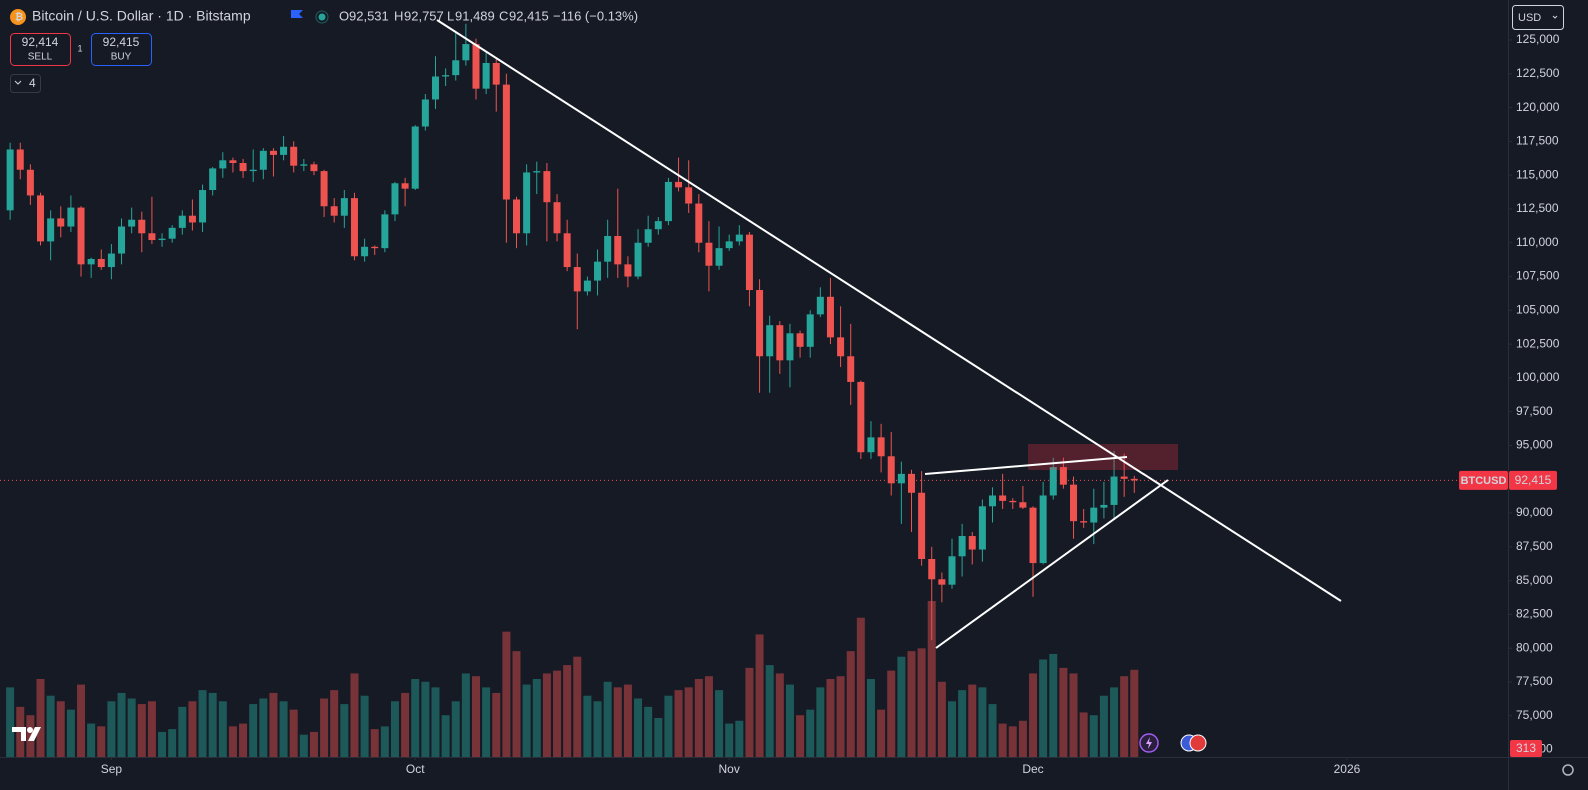 This screenshot has width=1588, height=790. Describe the element at coordinates (297, 14) in the screenshot. I see `flag-icon` at that location.